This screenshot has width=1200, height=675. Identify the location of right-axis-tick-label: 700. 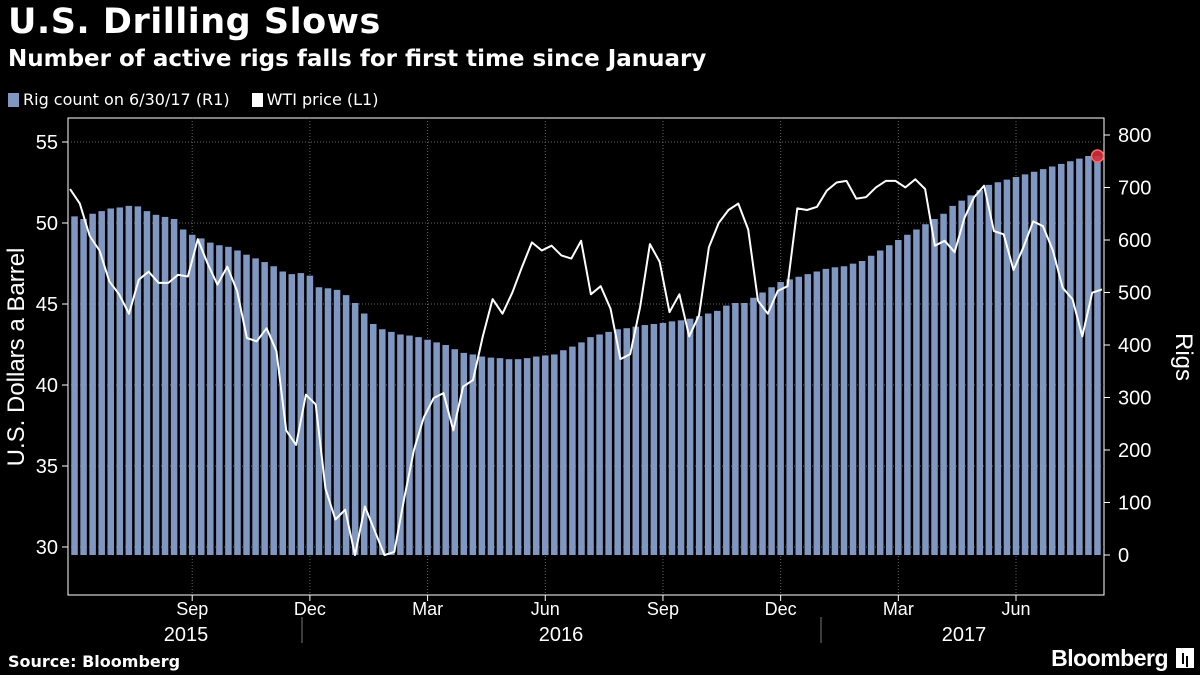
(1134, 189).